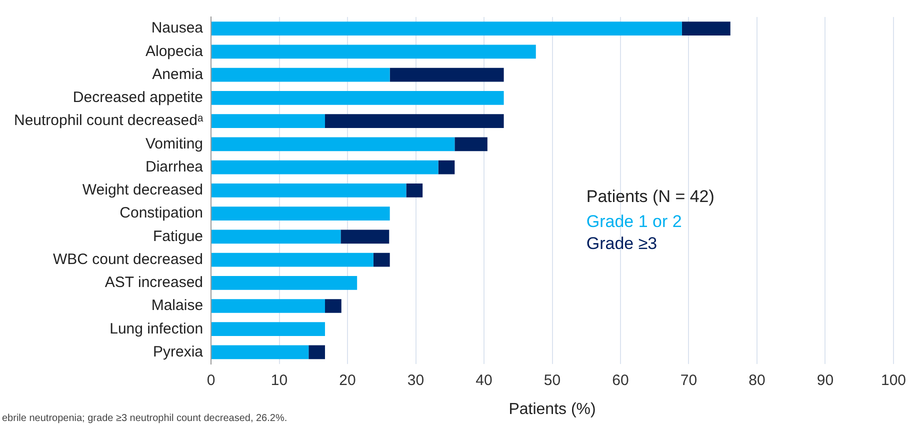 Image resolution: width=914 pixels, height=425 pixels. Describe the element at coordinates (174, 143) in the screenshot. I see `y-tick-label: Vomiting` at that location.